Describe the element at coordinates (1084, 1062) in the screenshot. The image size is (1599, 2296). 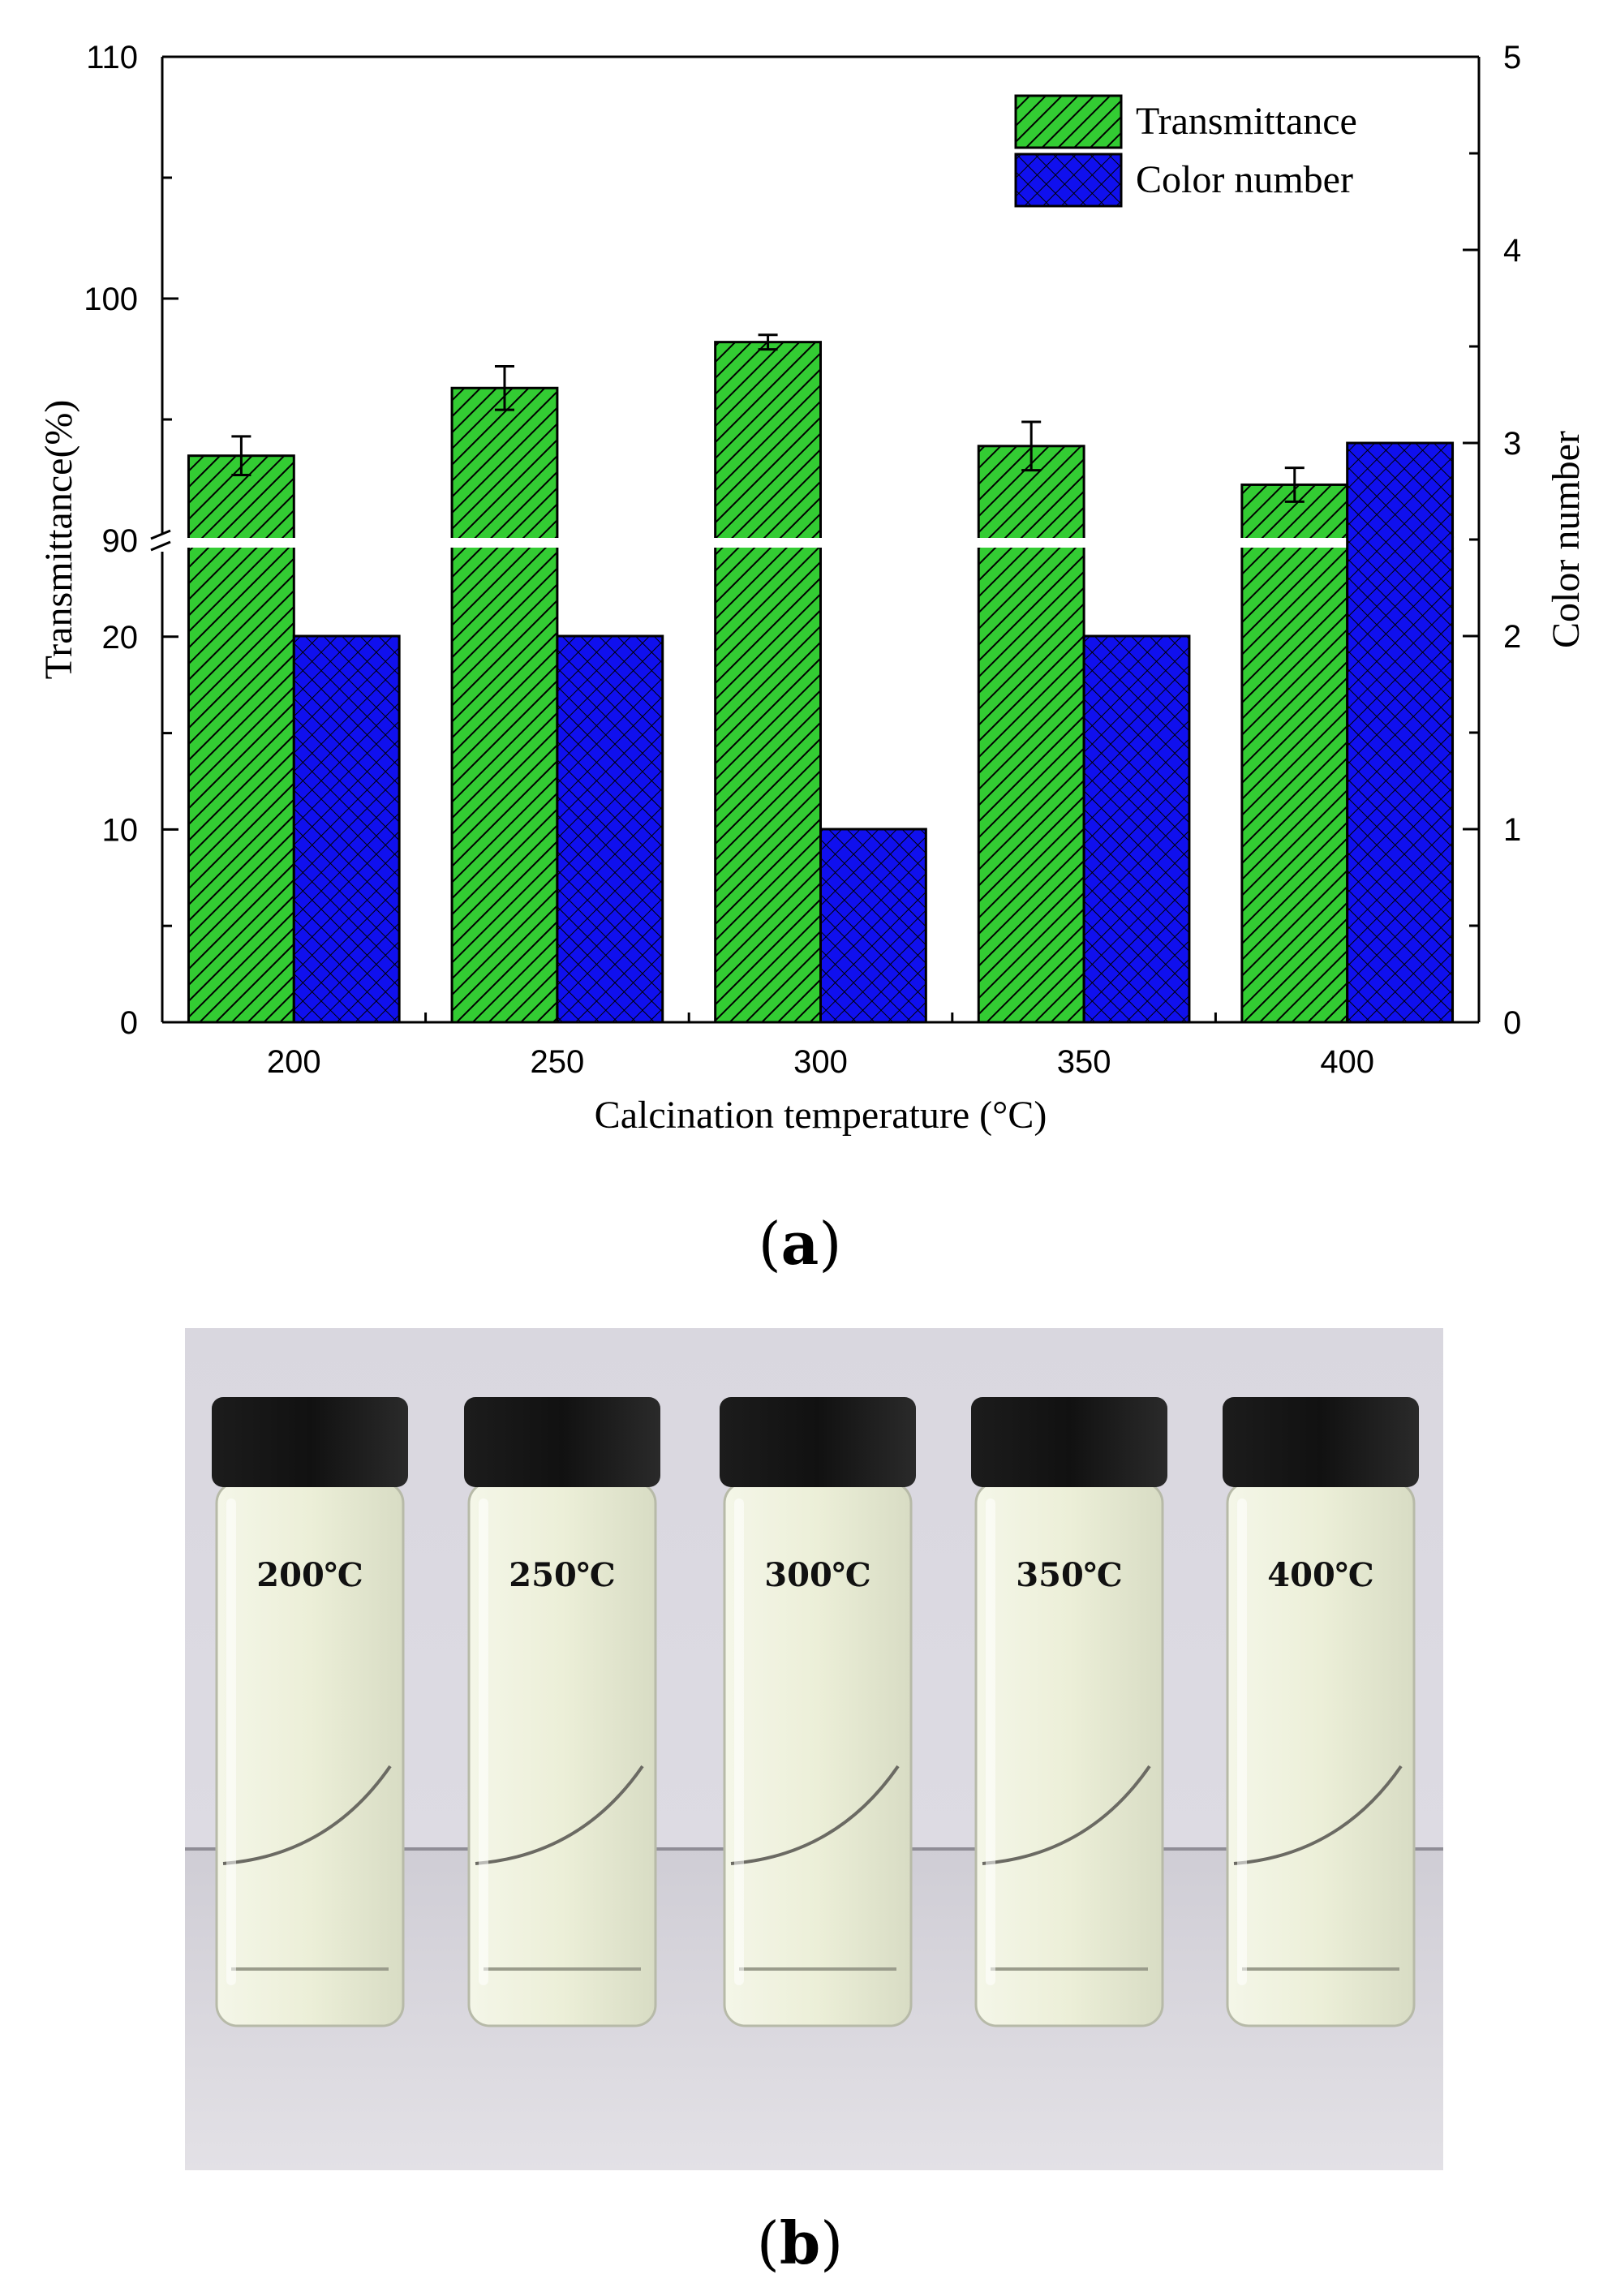
I see `tick-label-x-350: 350` at that location.